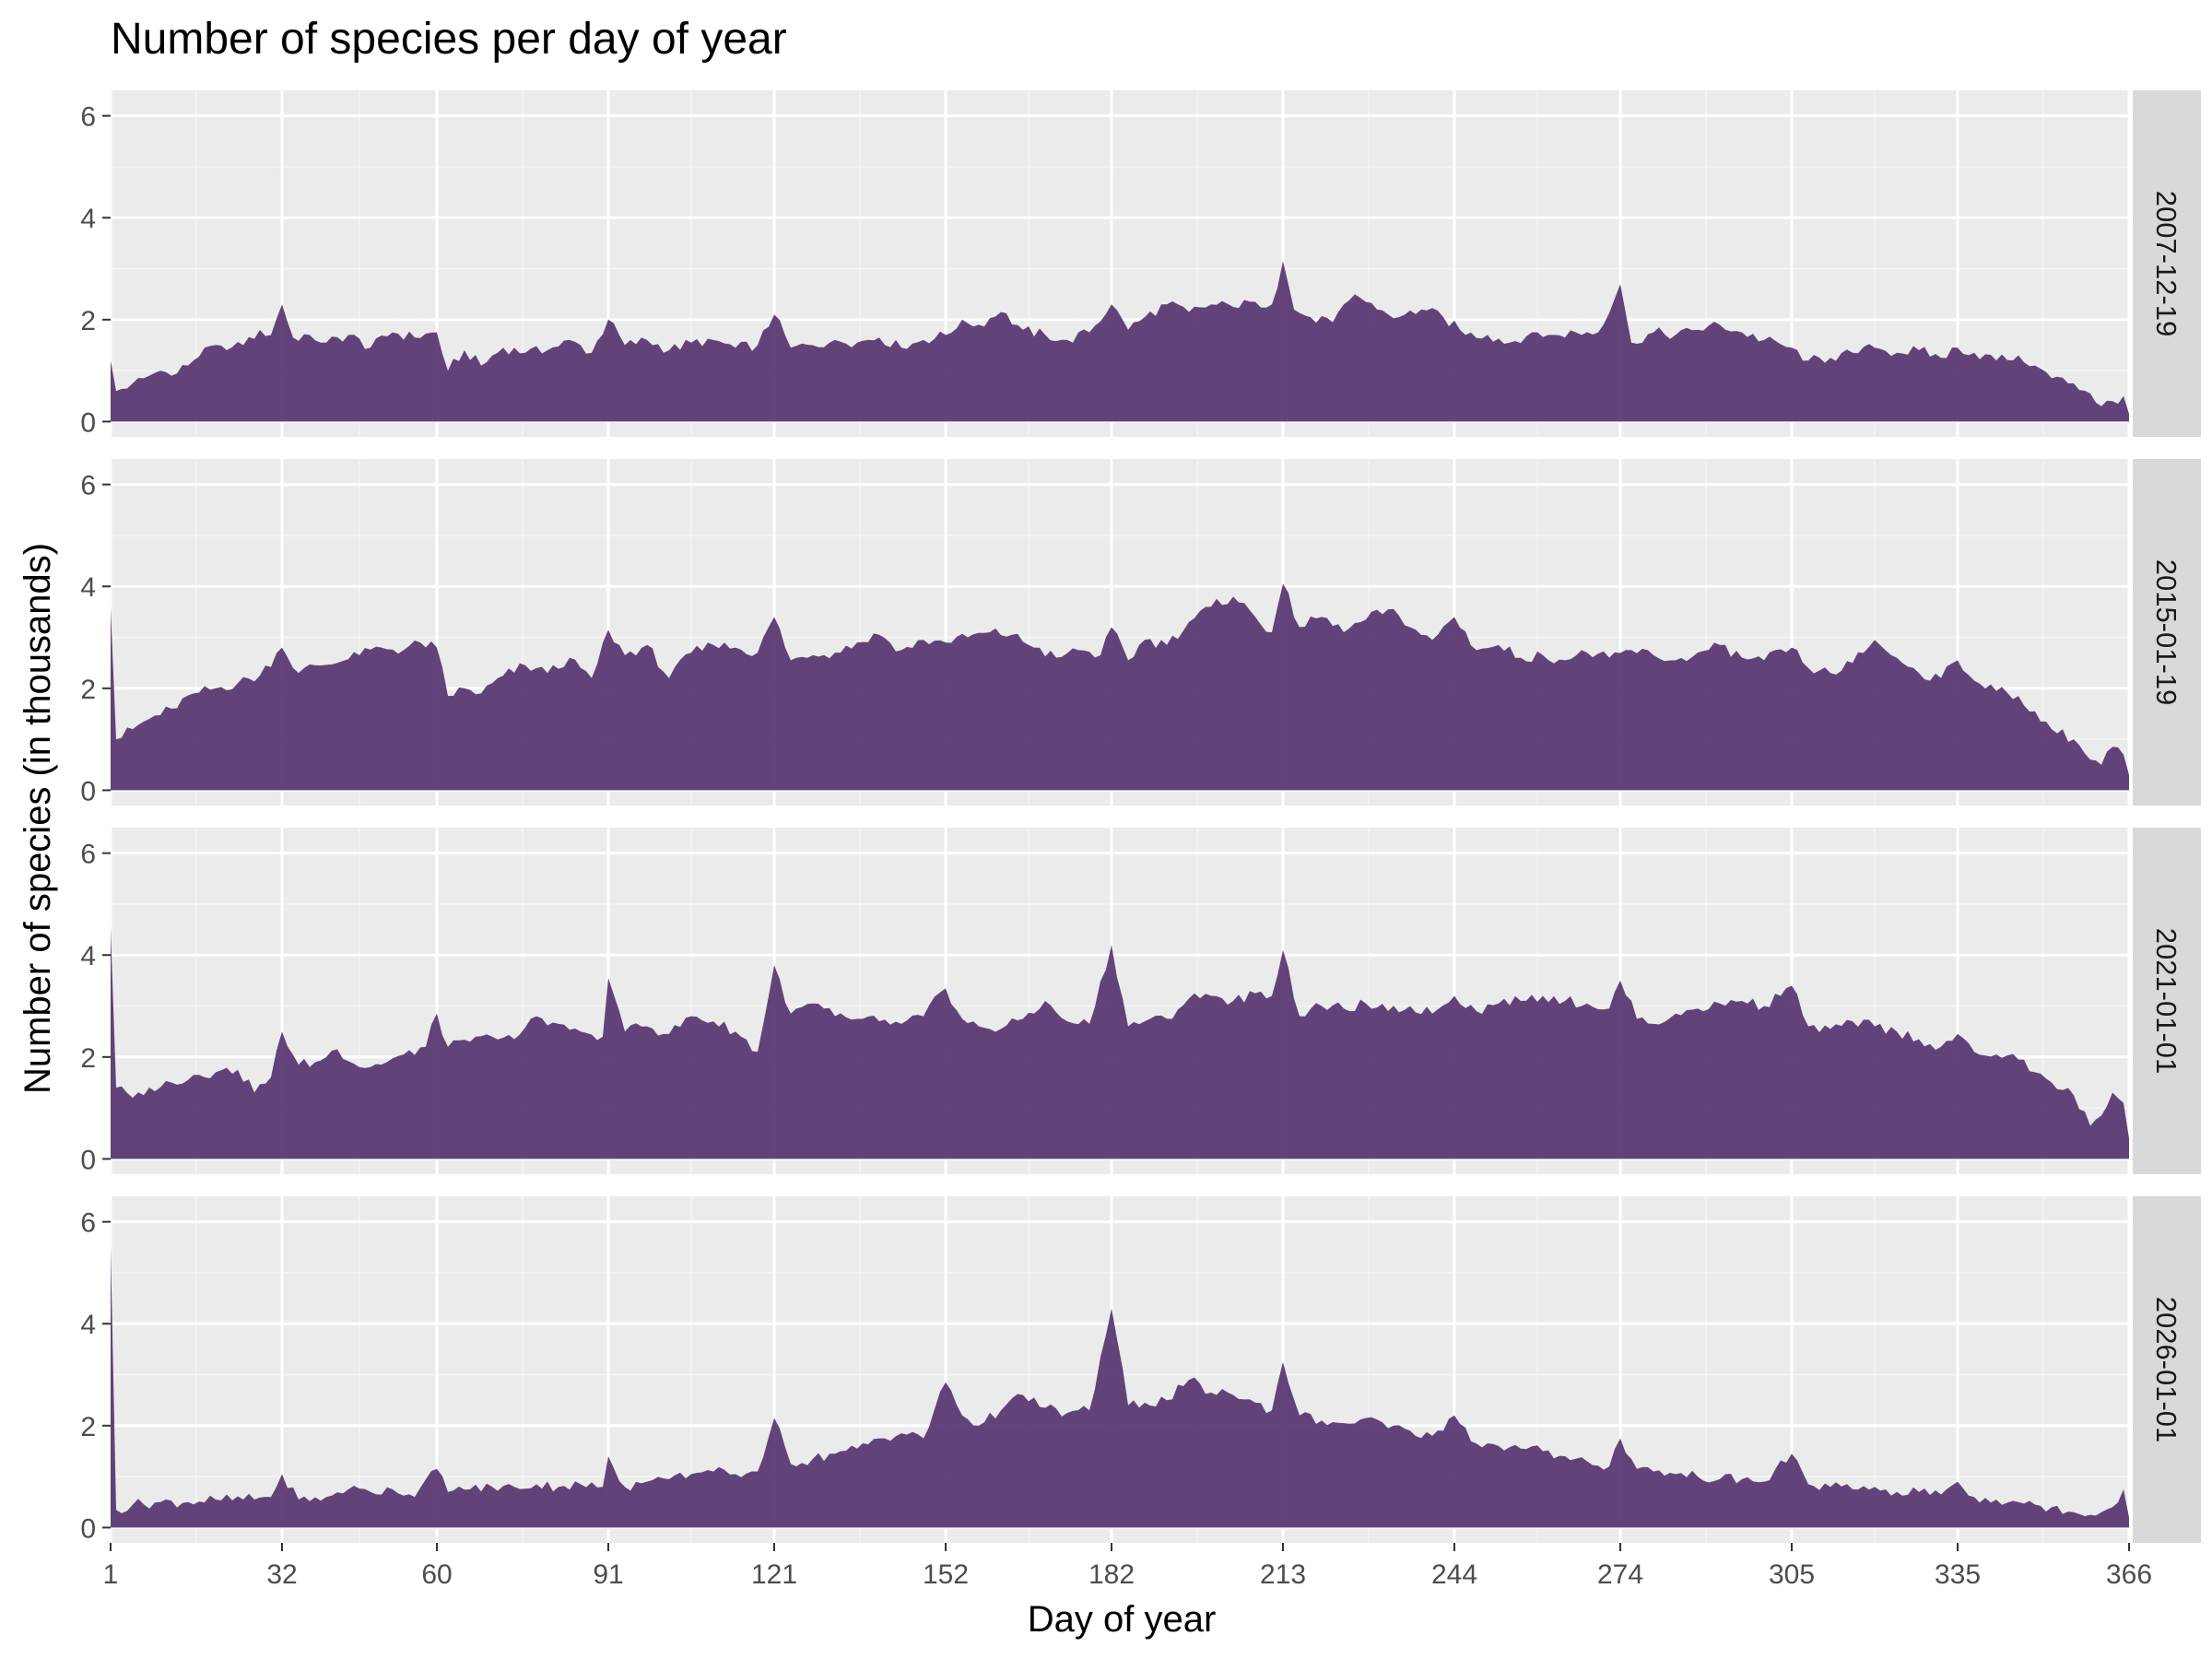 The width and height of the screenshot is (2212, 1659). Describe the element at coordinates (1122, 1619) in the screenshot. I see `x-axis-label: Day of year` at that location.